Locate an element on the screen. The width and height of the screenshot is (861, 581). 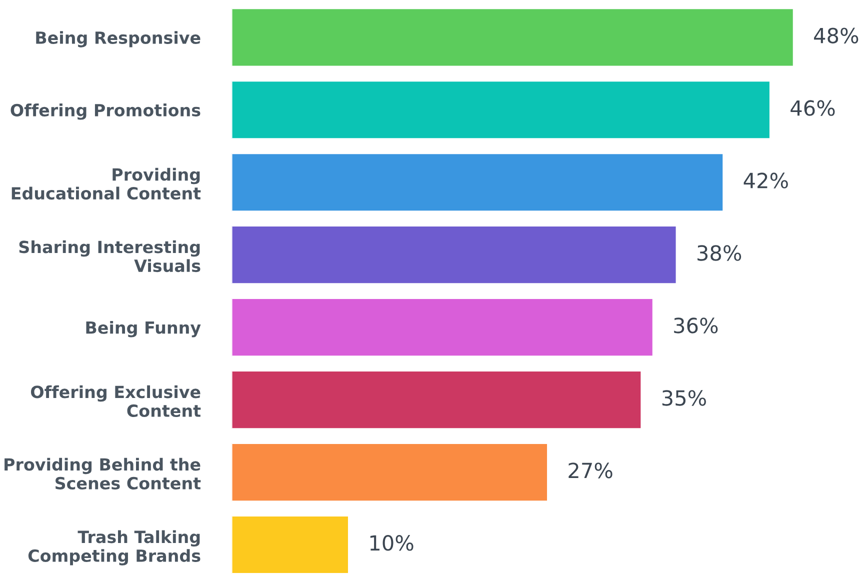
data-label: 46% is located at coordinates (812, 108).